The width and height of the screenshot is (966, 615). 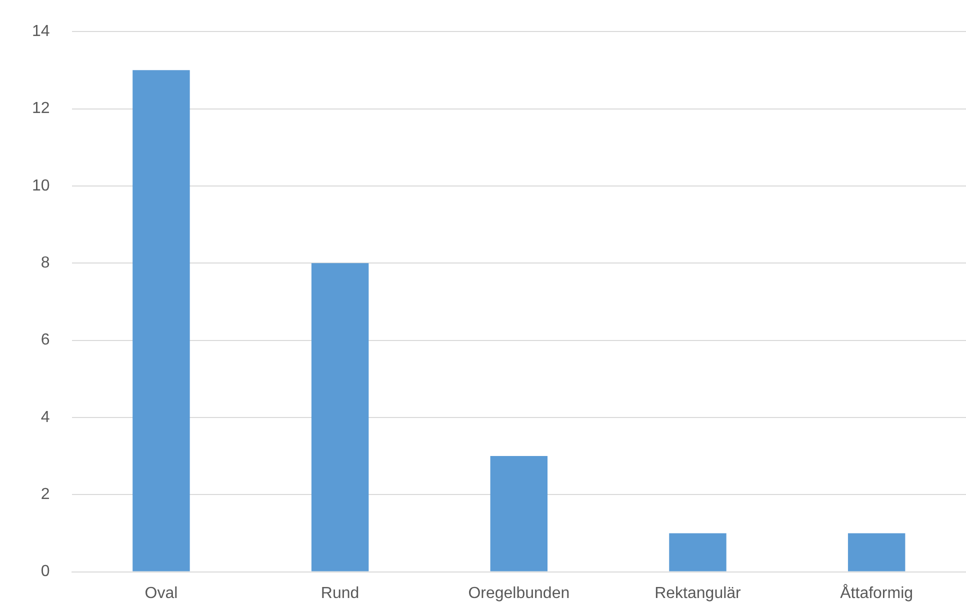 What do you see at coordinates (698, 593) in the screenshot?
I see `x-tick-label: Rektangulär` at bounding box center [698, 593].